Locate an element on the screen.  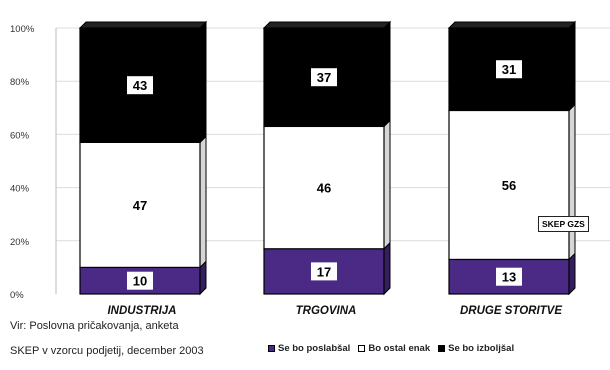
x-tick-label: DRUGE STORITVE is located at coordinates (511, 311).